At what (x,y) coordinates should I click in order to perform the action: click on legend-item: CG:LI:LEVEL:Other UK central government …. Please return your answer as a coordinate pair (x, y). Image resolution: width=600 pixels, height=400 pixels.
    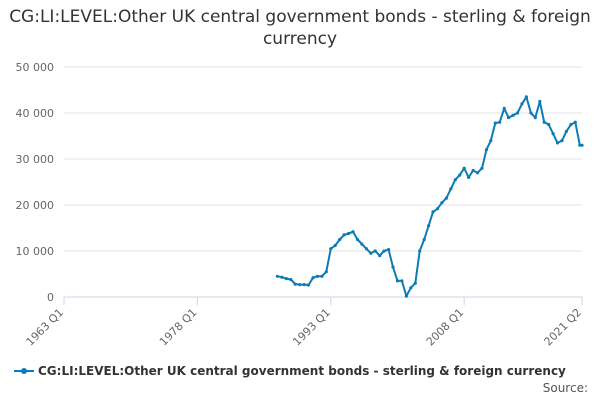
    Looking at the image, I should click on (290, 371).